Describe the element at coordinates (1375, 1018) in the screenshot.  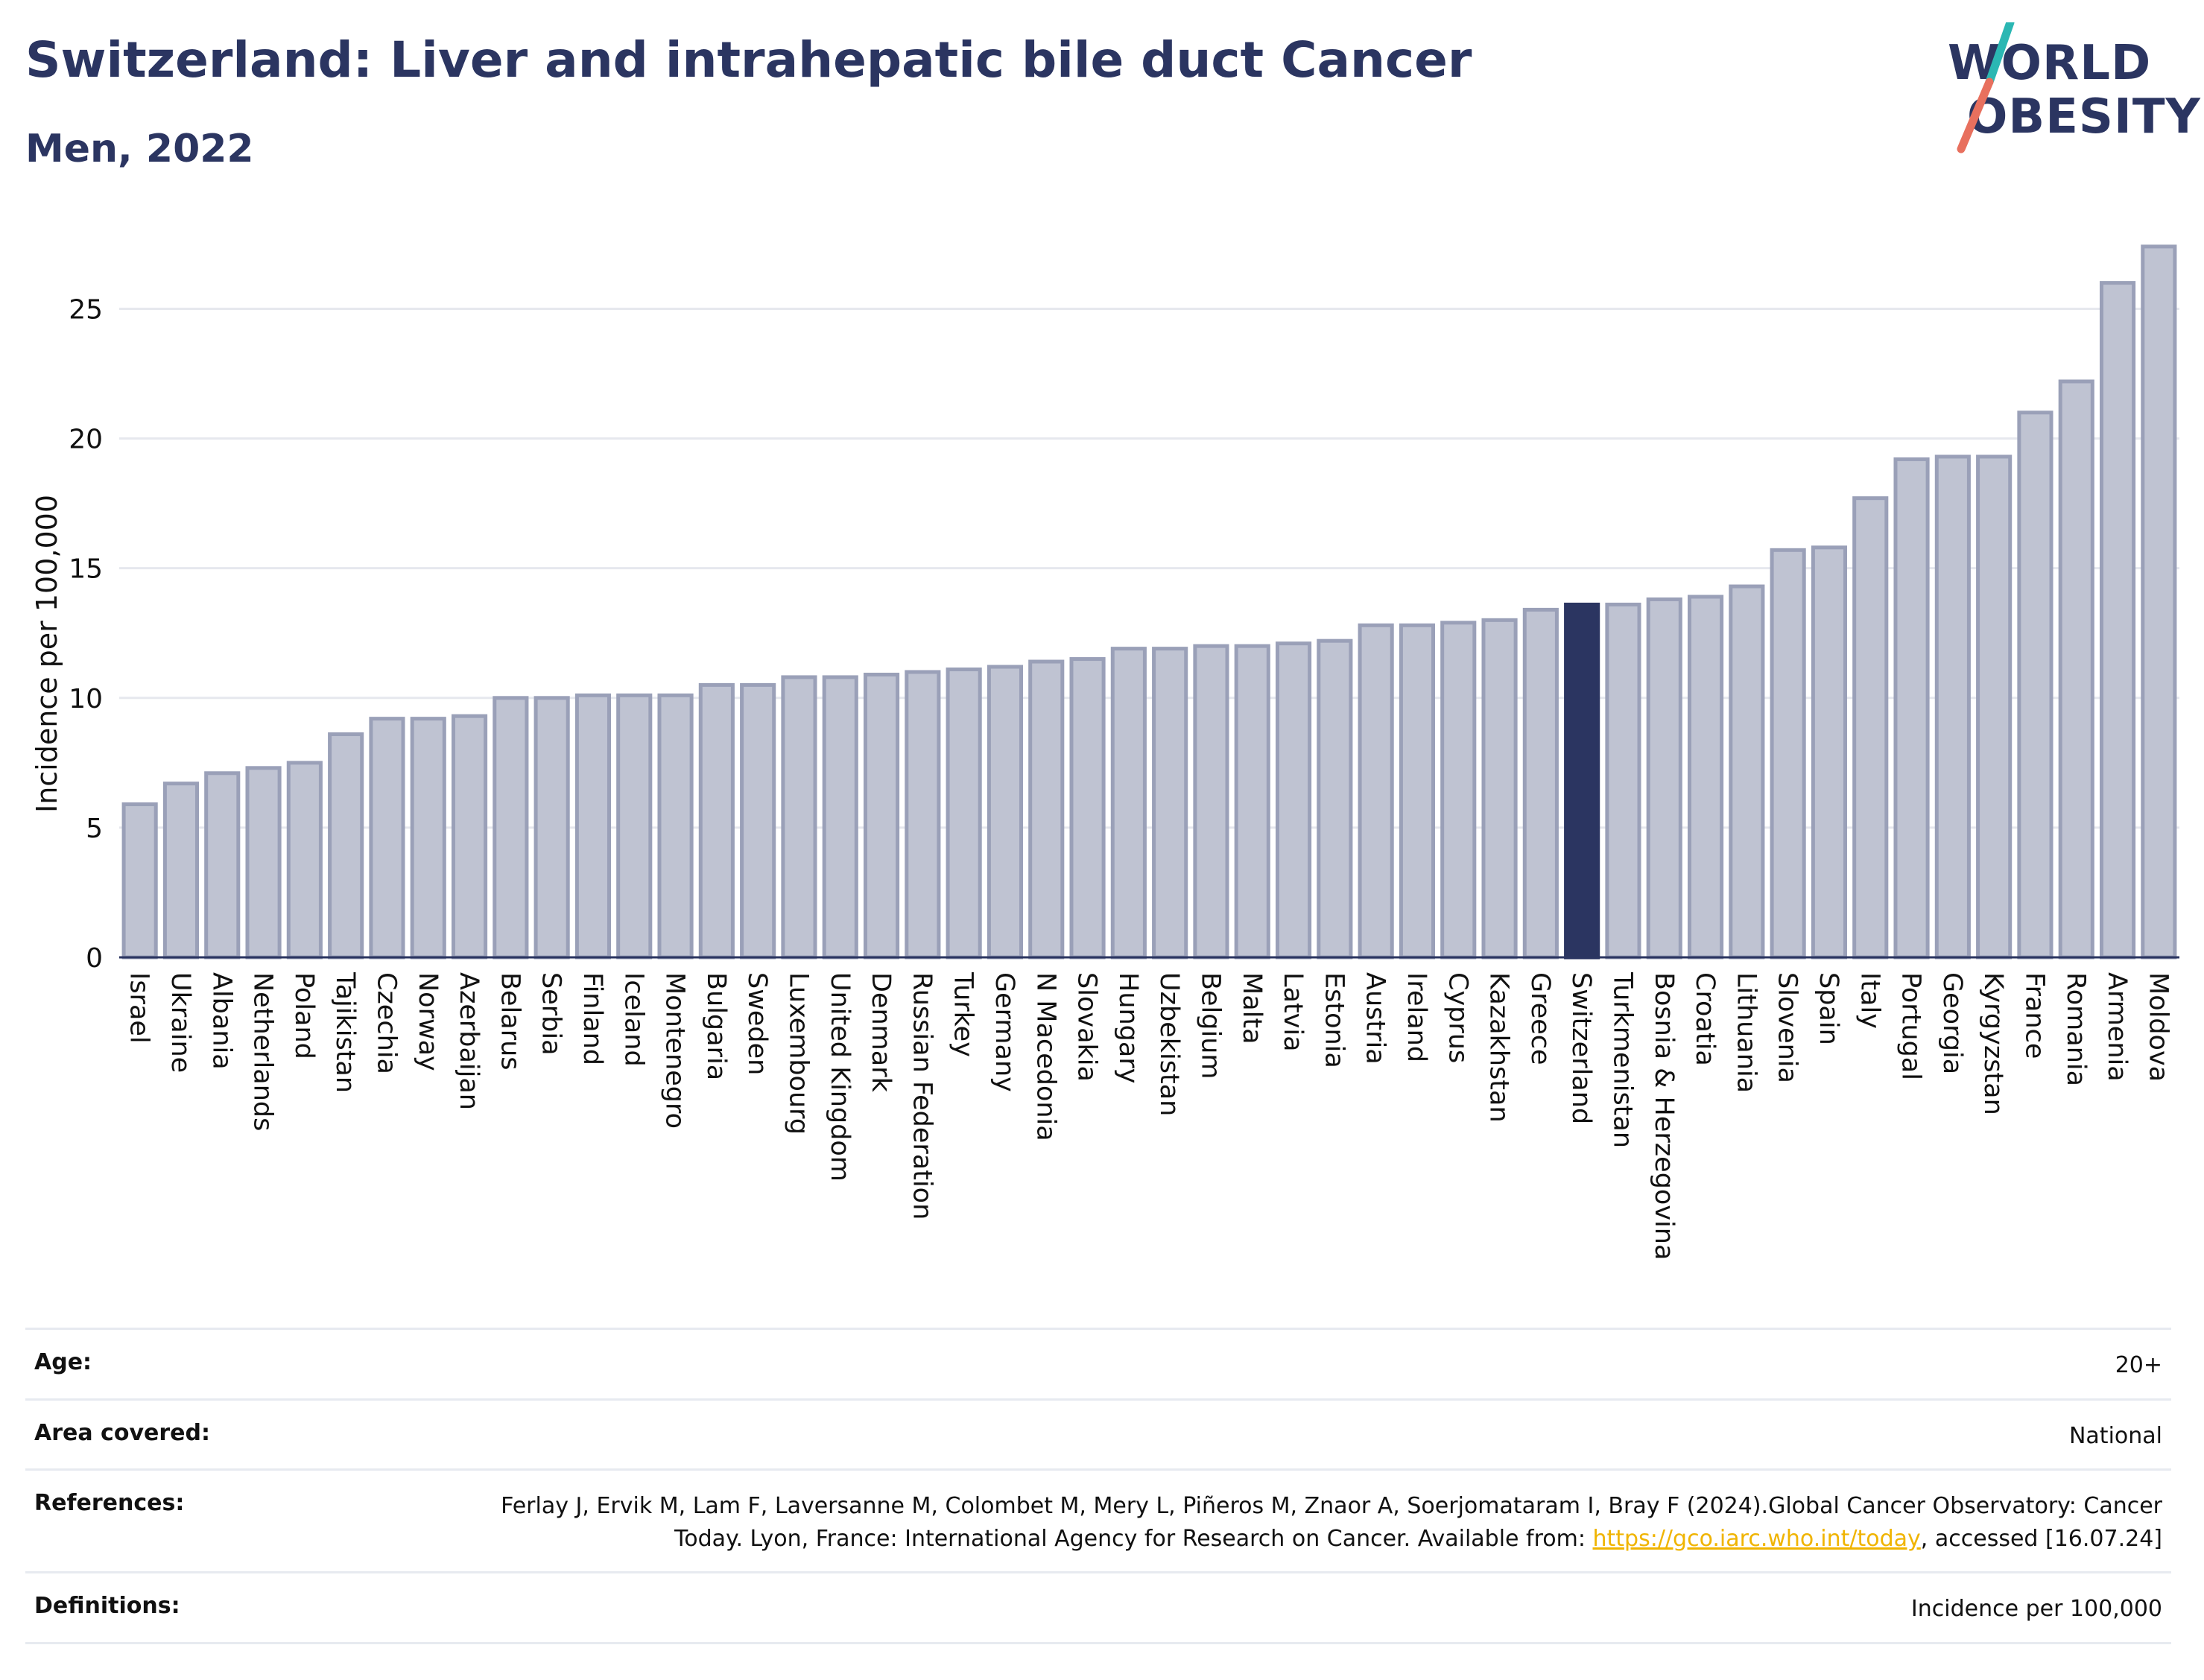
I see `x-tick-label: Austria` at that location.